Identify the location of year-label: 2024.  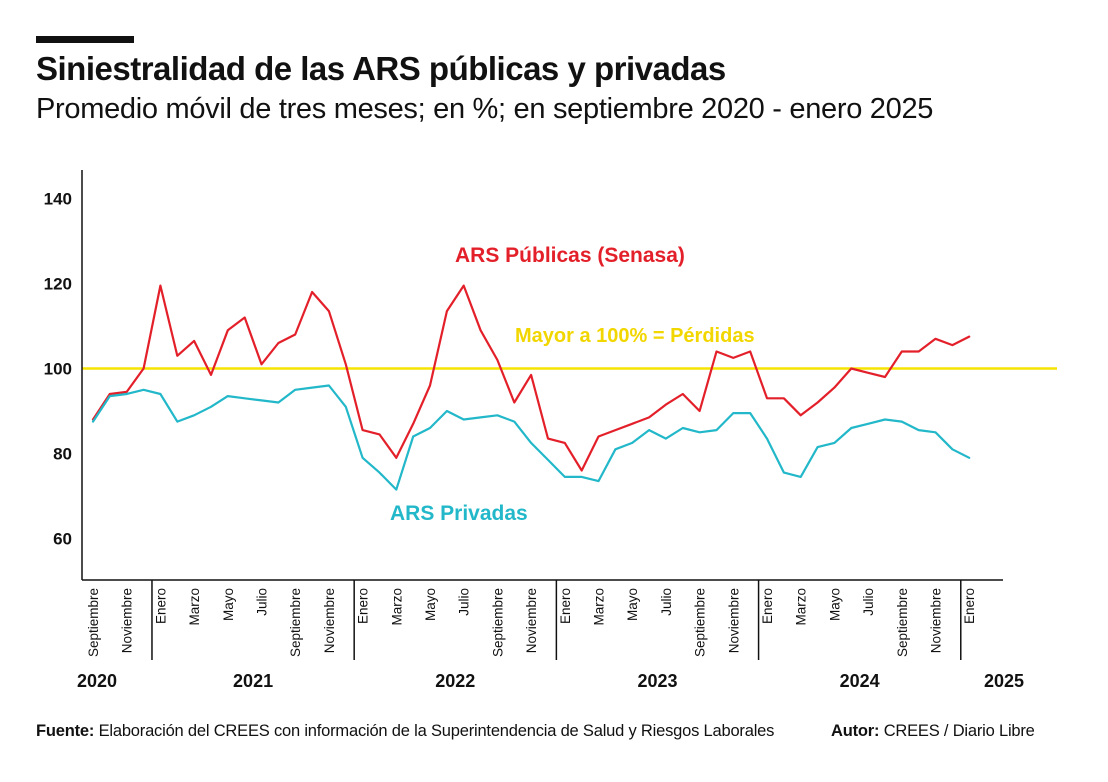
(860, 681).